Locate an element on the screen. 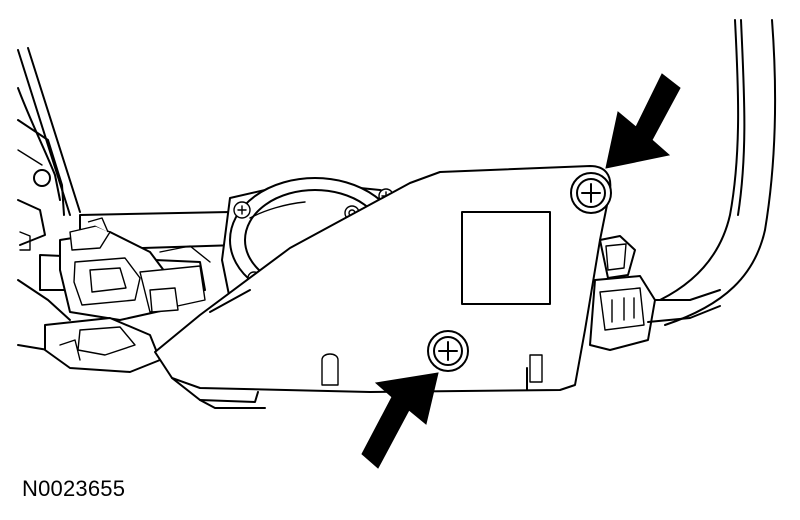 This screenshot has height=520, width=800. upper-right-bolt-icon is located at coordinates (591, 193).